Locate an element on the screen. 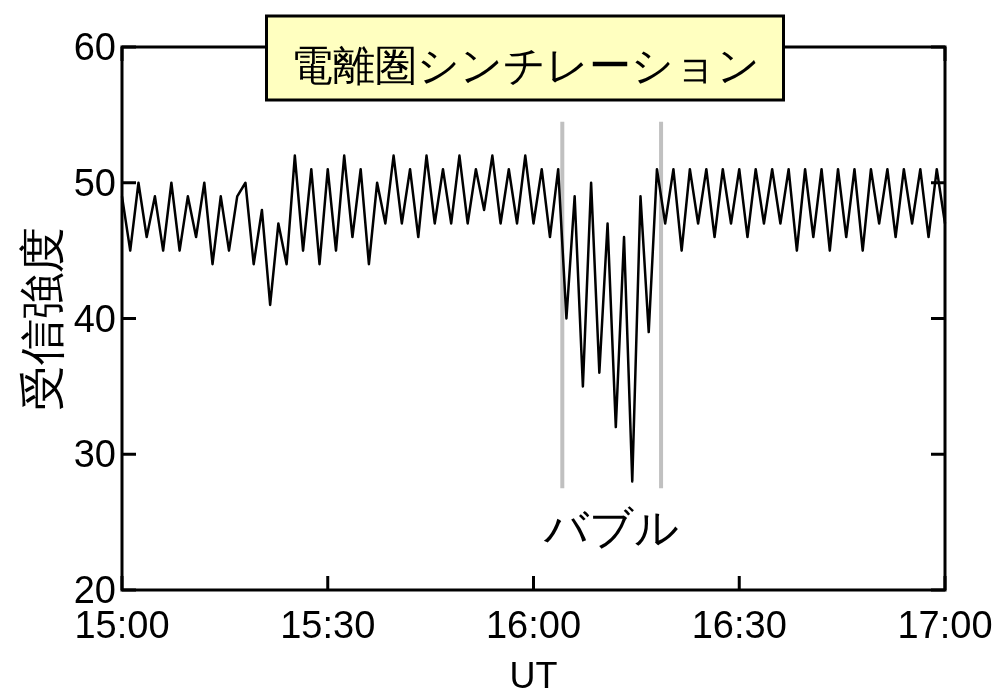 Image resolution: width=1005 pixels, height=694 pixels. x-tick-label: 16:00 is located at coordinates (533, 625).